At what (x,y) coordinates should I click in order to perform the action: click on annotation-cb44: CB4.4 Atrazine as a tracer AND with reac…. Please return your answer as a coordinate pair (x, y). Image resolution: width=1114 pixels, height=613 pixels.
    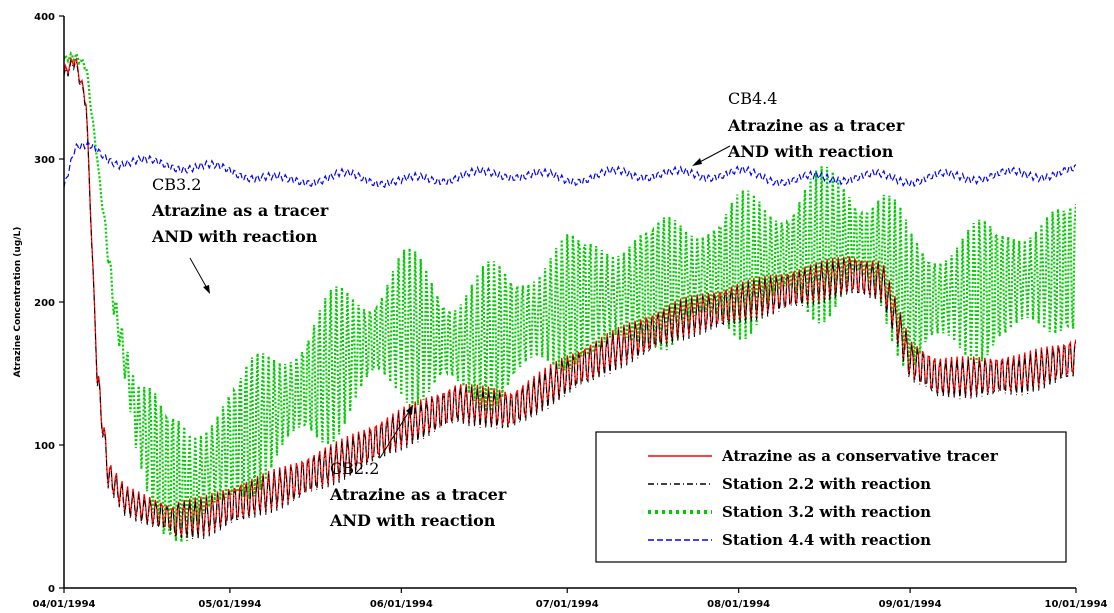
    Looking at the image, I should click on (798, 127).